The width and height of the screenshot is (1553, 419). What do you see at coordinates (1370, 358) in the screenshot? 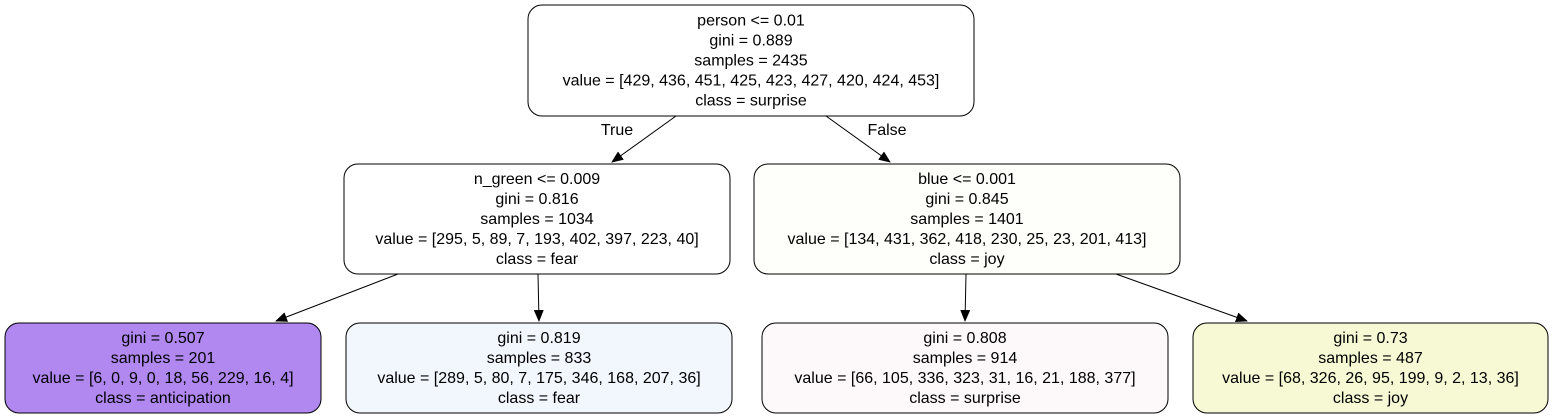
I see `node-text-line: samples = 487` at bounding box center [1370, 358].